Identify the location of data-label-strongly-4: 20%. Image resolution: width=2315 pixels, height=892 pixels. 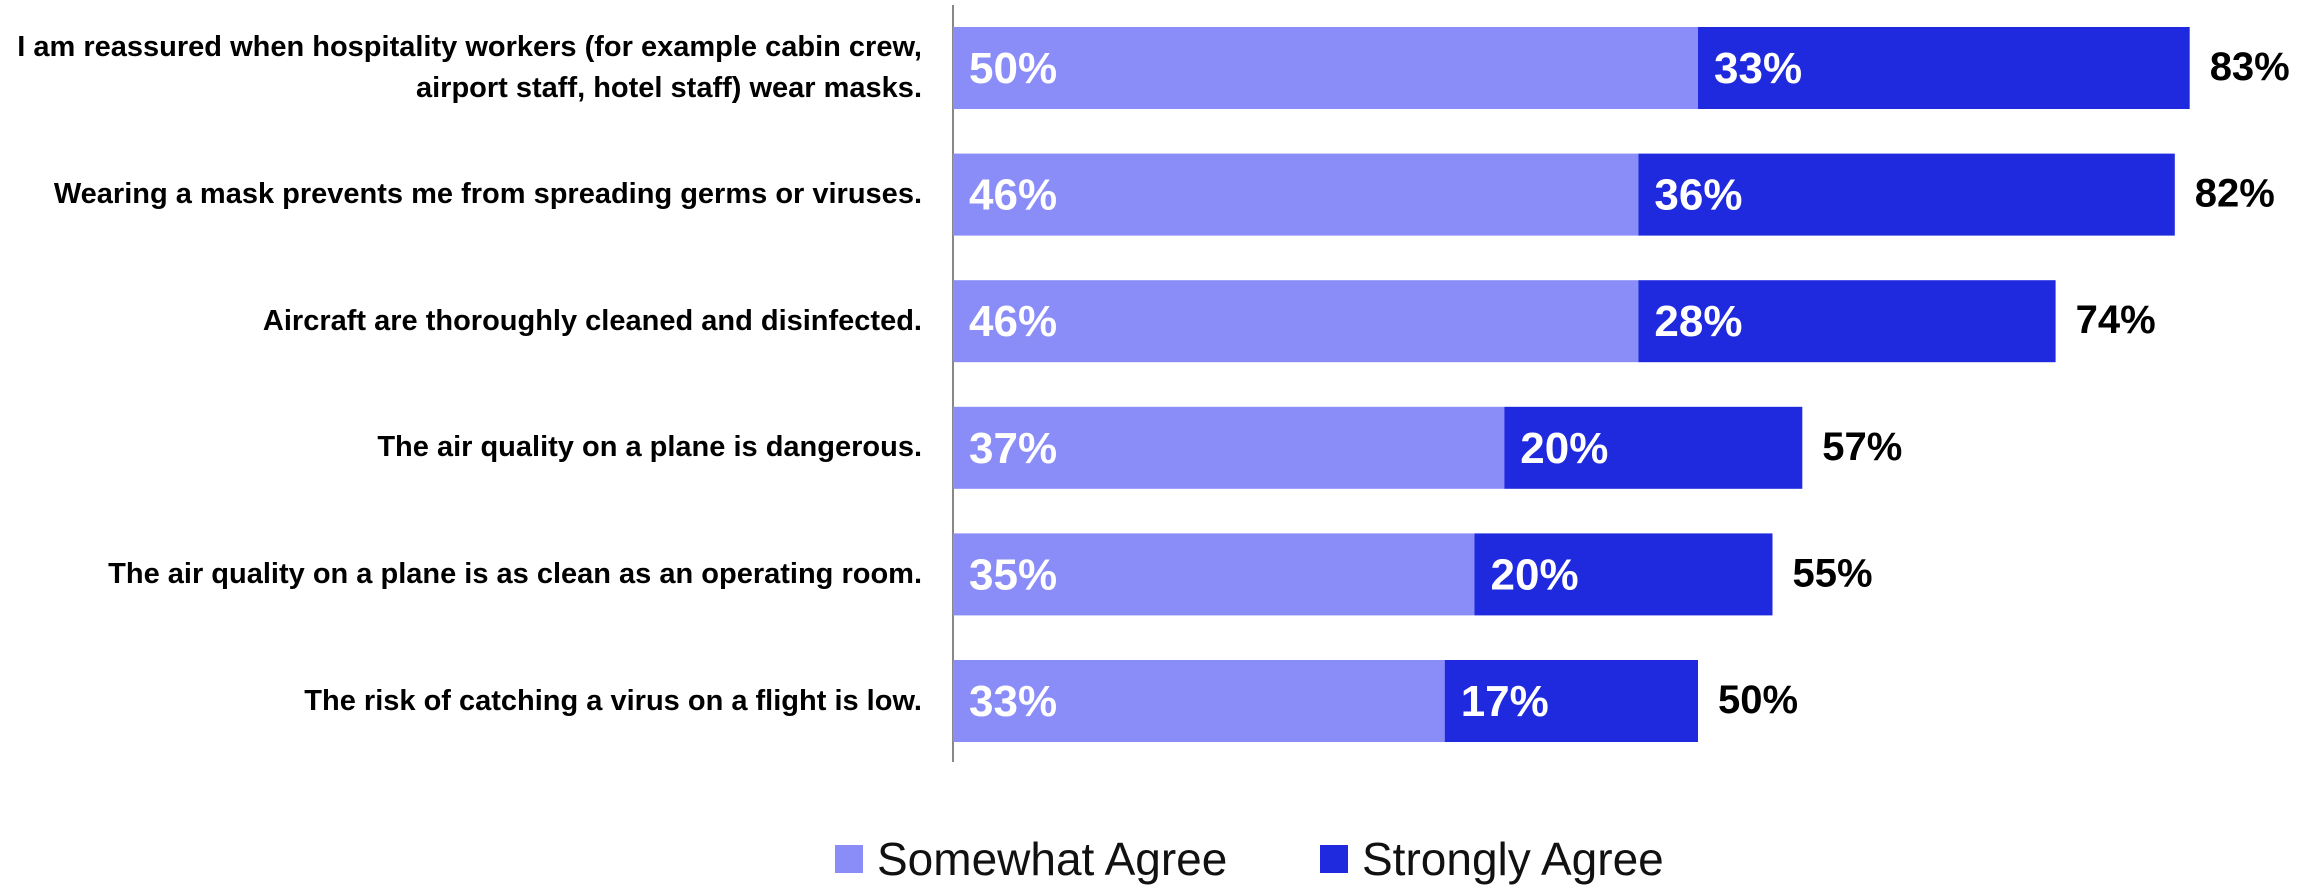
(1535, 574).